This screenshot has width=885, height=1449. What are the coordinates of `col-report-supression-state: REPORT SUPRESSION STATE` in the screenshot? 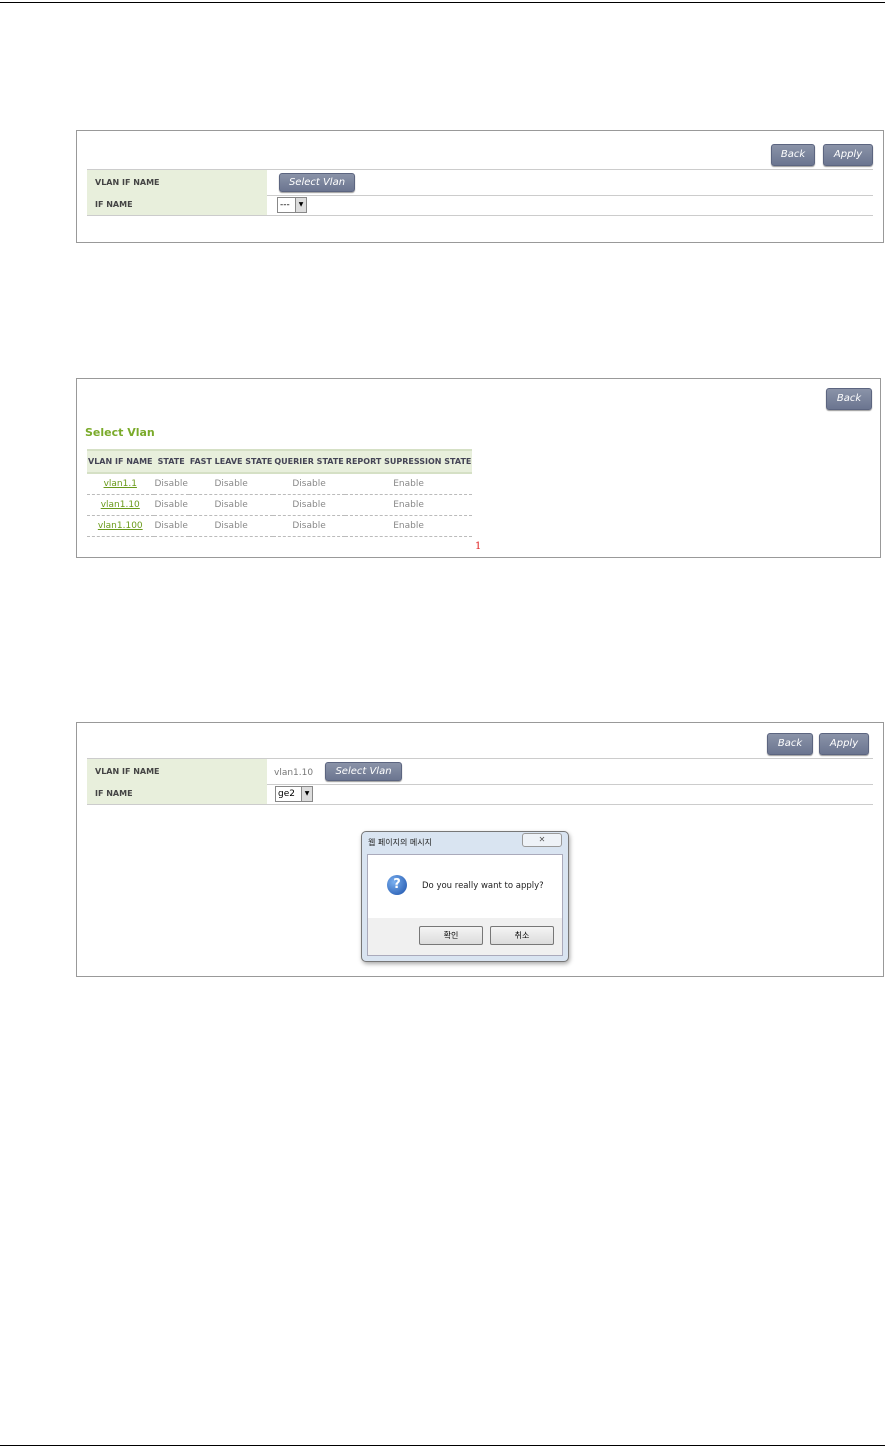 It's located at (408, 461).